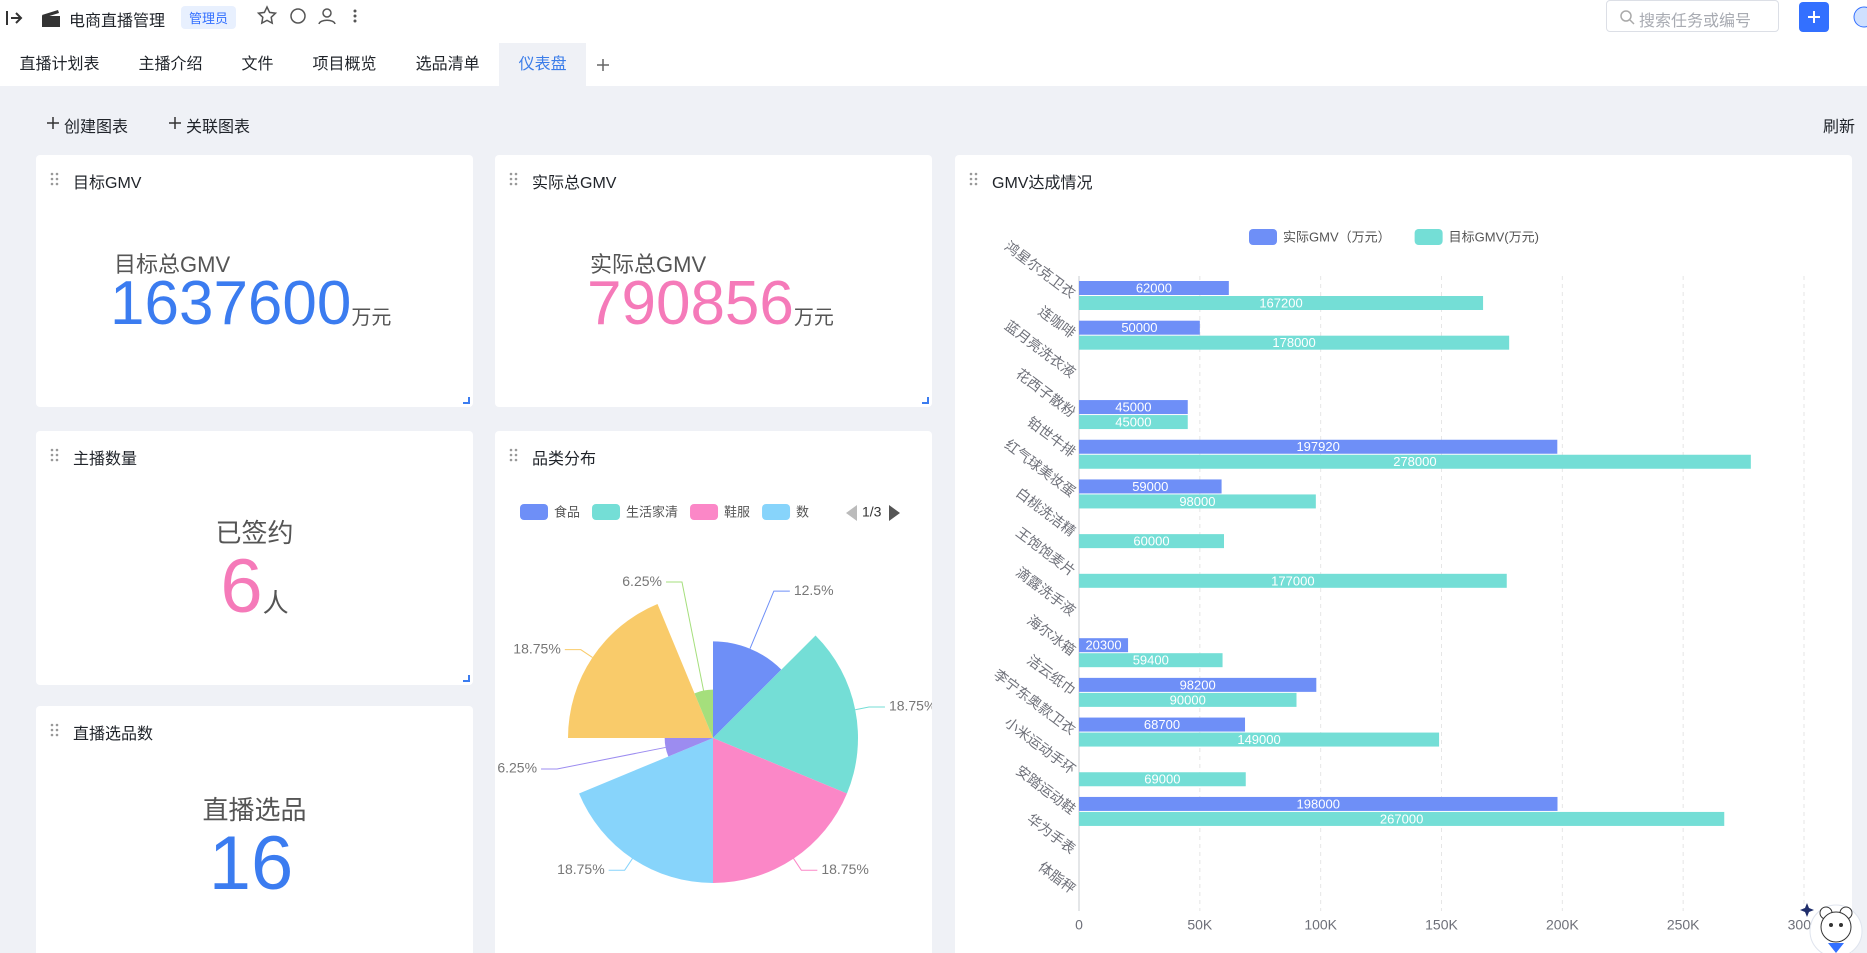  I want to click on add-tab, so click(606, 64).